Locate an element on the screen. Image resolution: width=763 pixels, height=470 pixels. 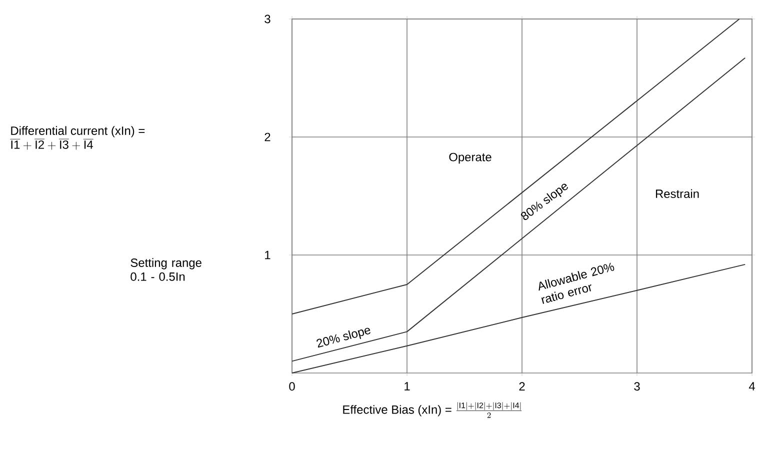
x-tick-label: 1 is located at coordinates (407, 386).